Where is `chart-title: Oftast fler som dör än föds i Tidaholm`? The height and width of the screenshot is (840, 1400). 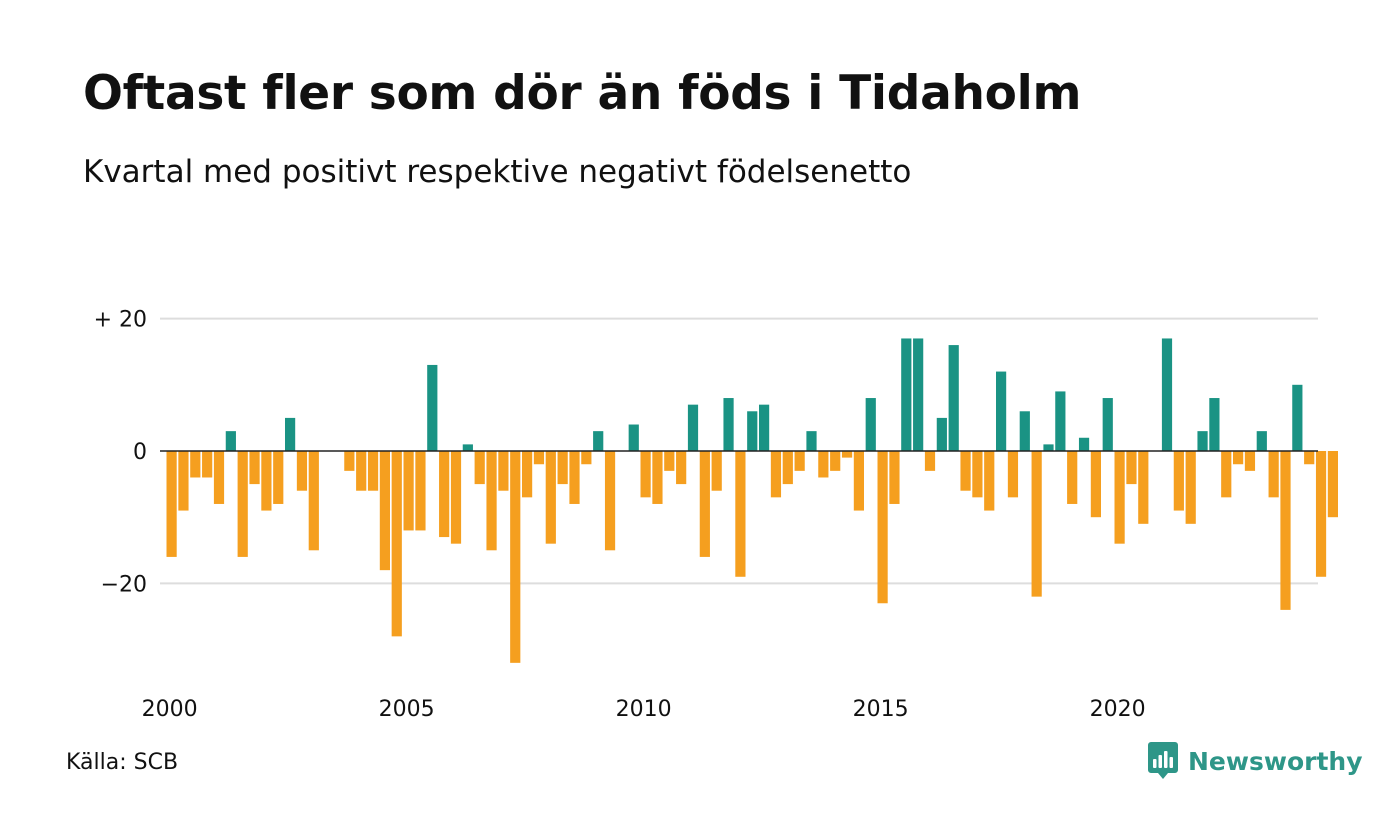 chart-title: Oftast fler som dör än föds i Tidaholm is located at coordinates (582, 93).